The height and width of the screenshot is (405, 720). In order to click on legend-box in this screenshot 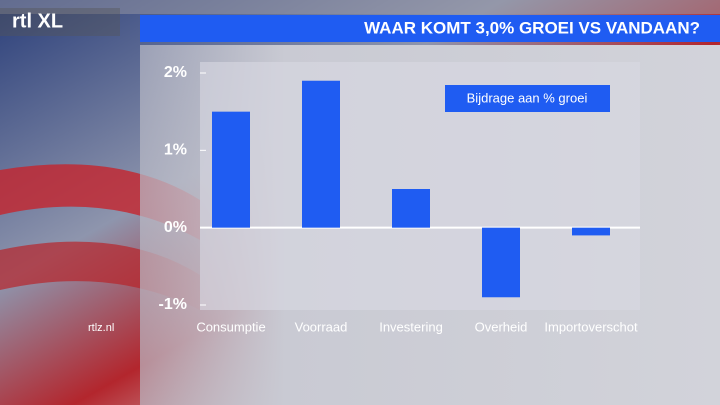, I will do `click(527, 98)`.